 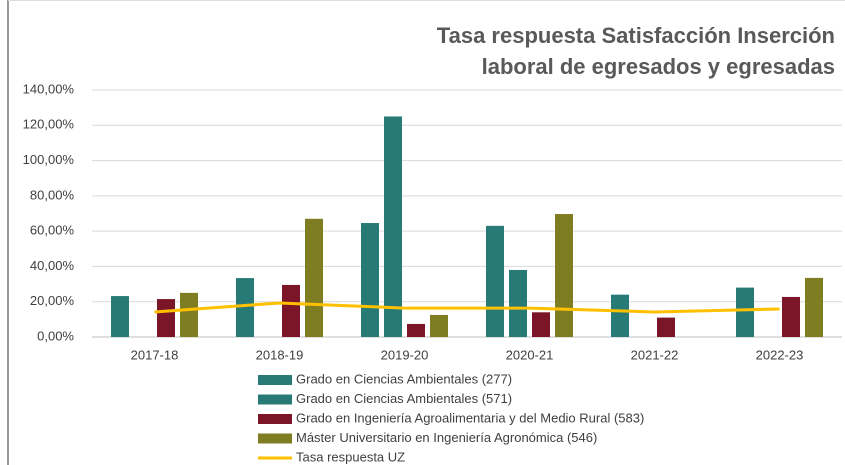 I want to click on x-tick-label: 2019-20, so click(x=405, y=354).